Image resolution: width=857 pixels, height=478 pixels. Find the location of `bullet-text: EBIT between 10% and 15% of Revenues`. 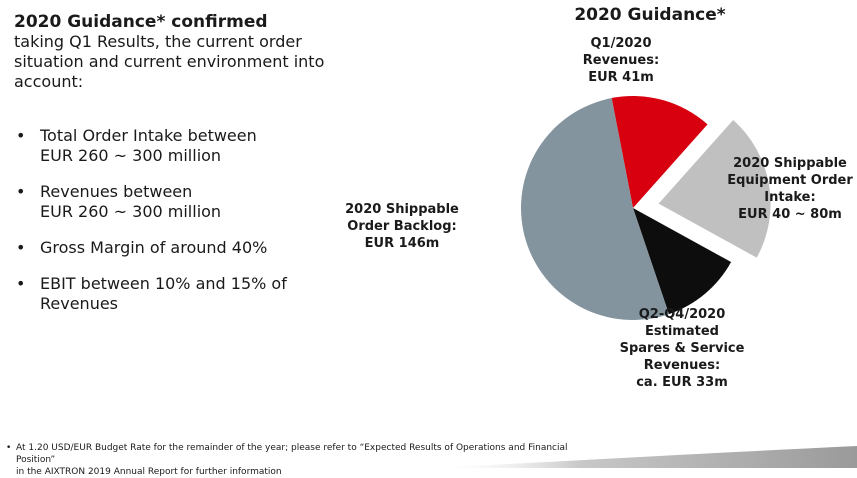

bullet-text: EBIT between 10% and 15% of Revenues is located at coordinates (163, 293).